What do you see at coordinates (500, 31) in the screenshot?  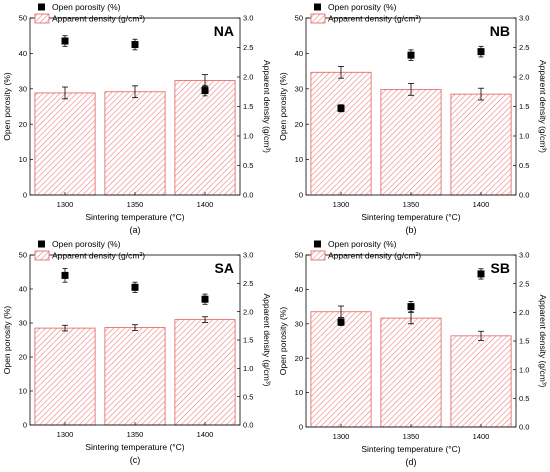 I see `panel-label: NB` at bounding box center [500, 31].